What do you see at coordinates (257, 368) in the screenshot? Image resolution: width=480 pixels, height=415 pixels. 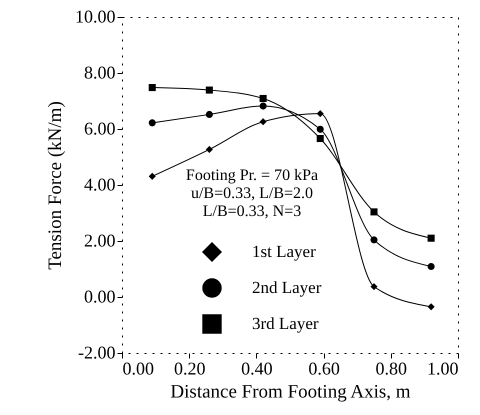 I see `x-tick-label: 0.40` at bounding box center [257, 368].